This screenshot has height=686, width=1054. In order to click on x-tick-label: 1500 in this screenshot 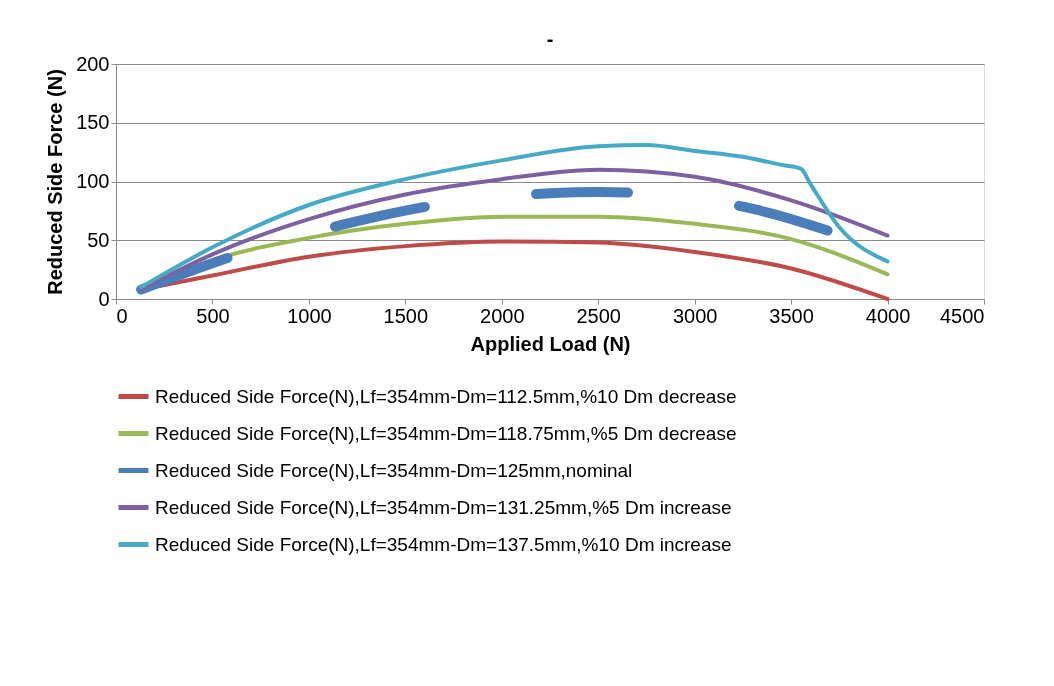, I will do `click(406, 315)`.